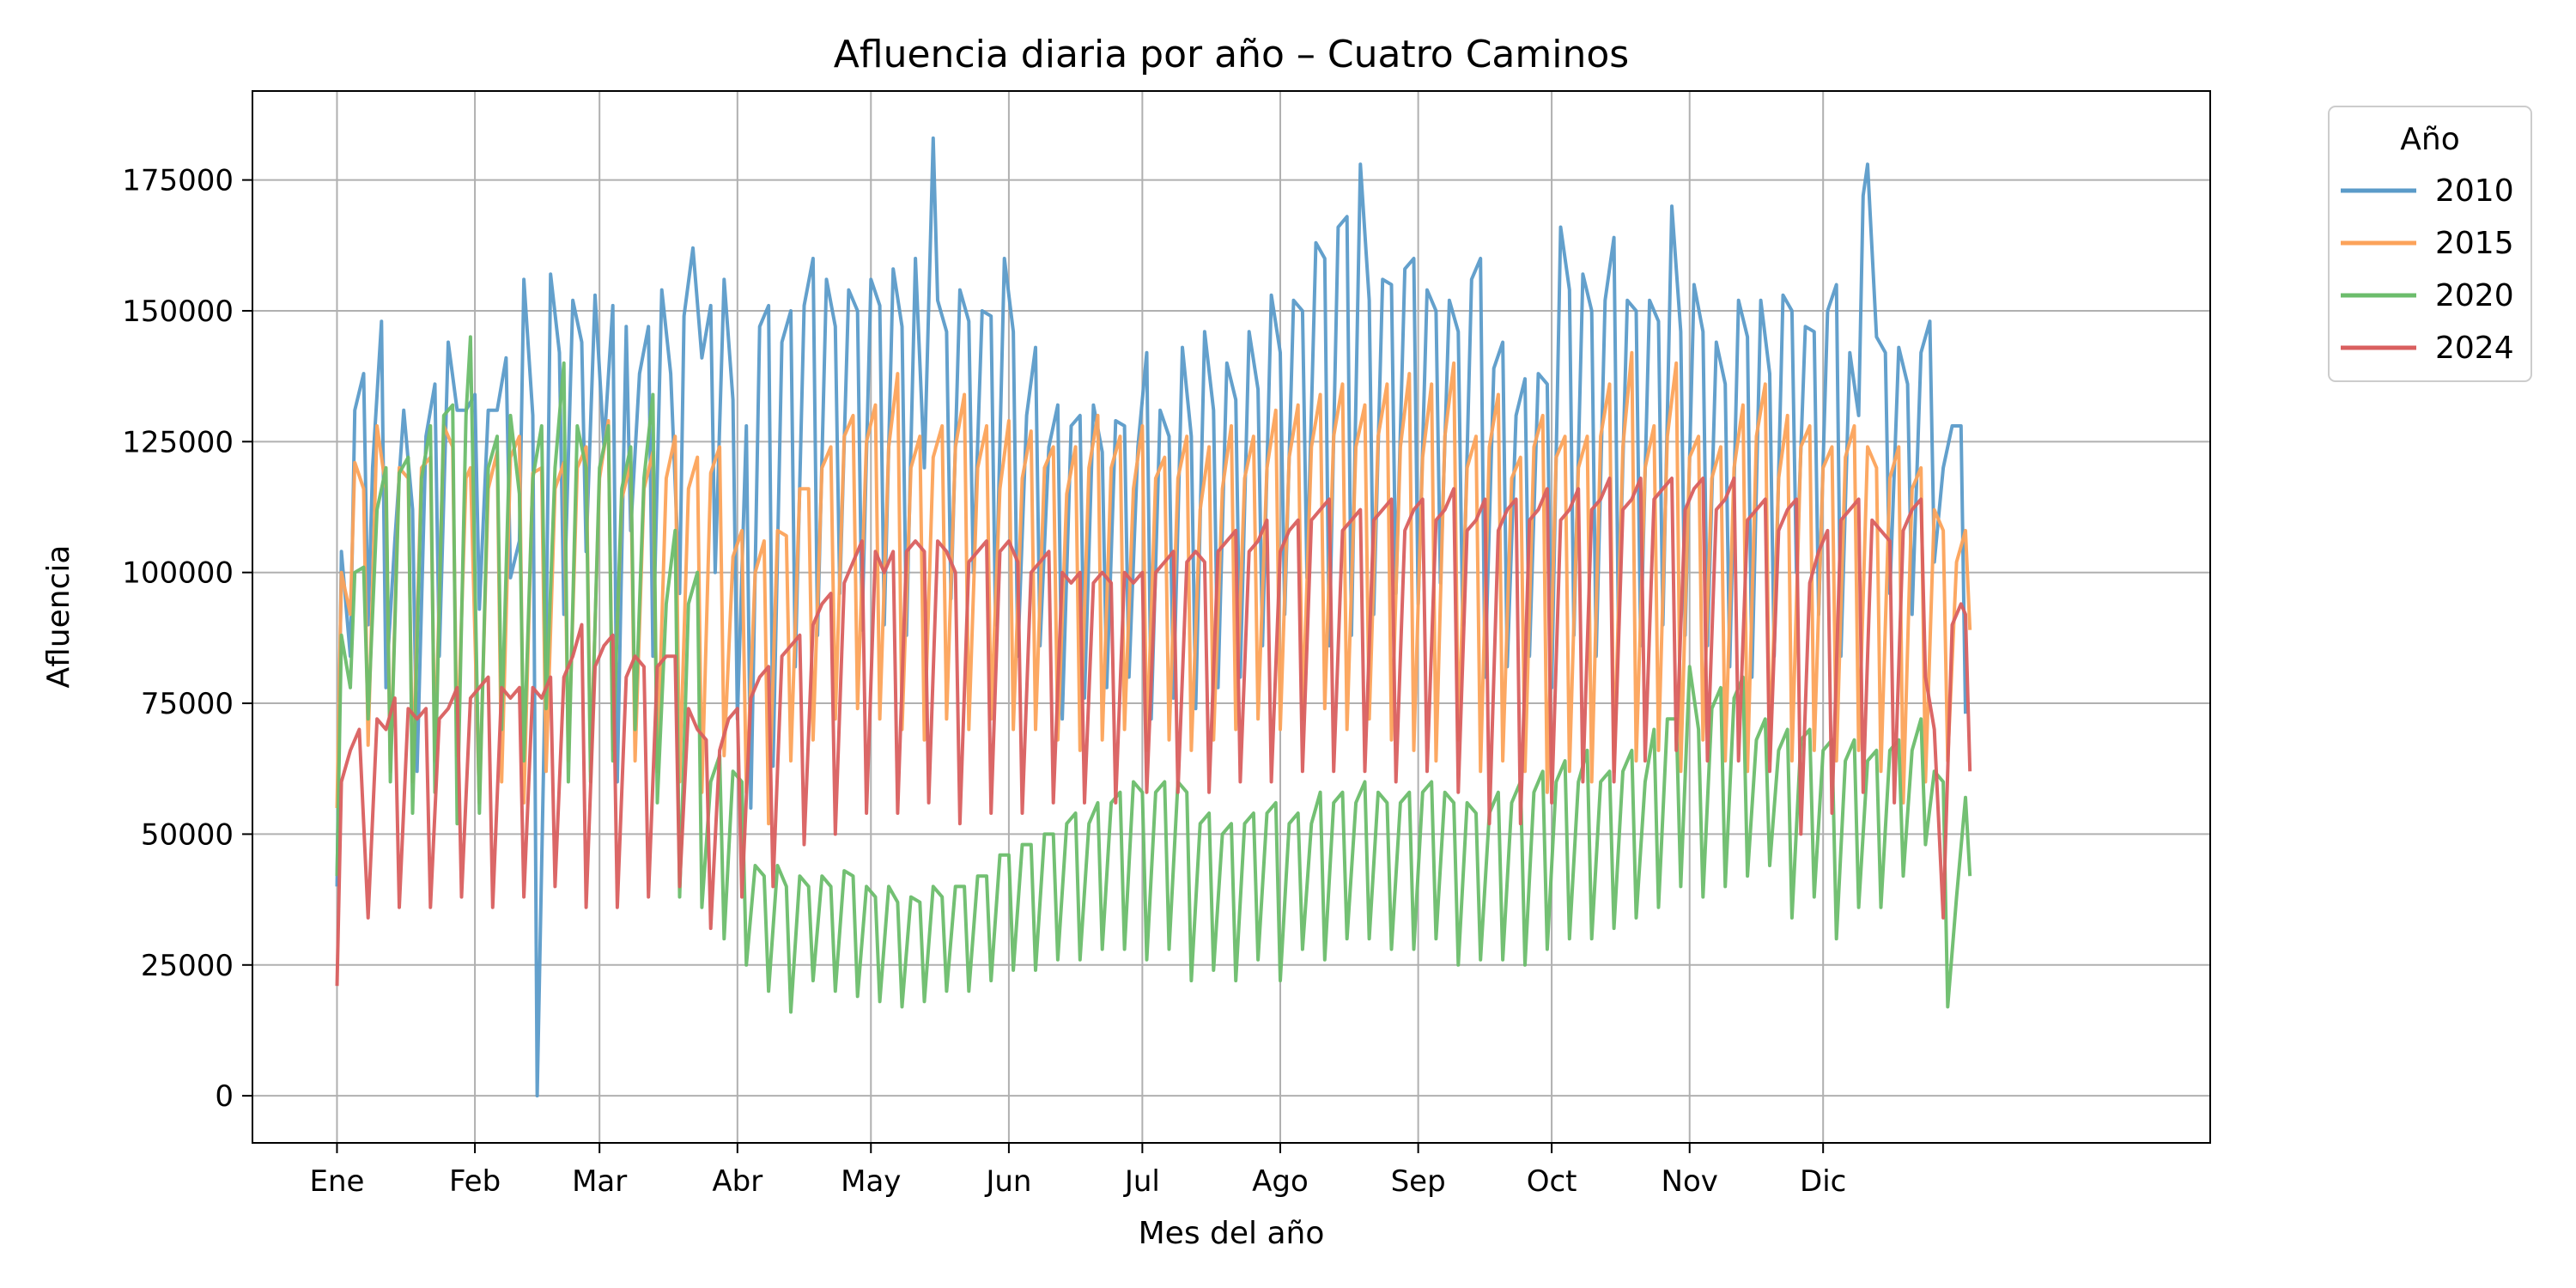 The width and height of the screenshot is (2576, 1288). Describe the element at coordinates (737, 1181) in the screenshot. I see `x-tick-label: Abr` at that location.